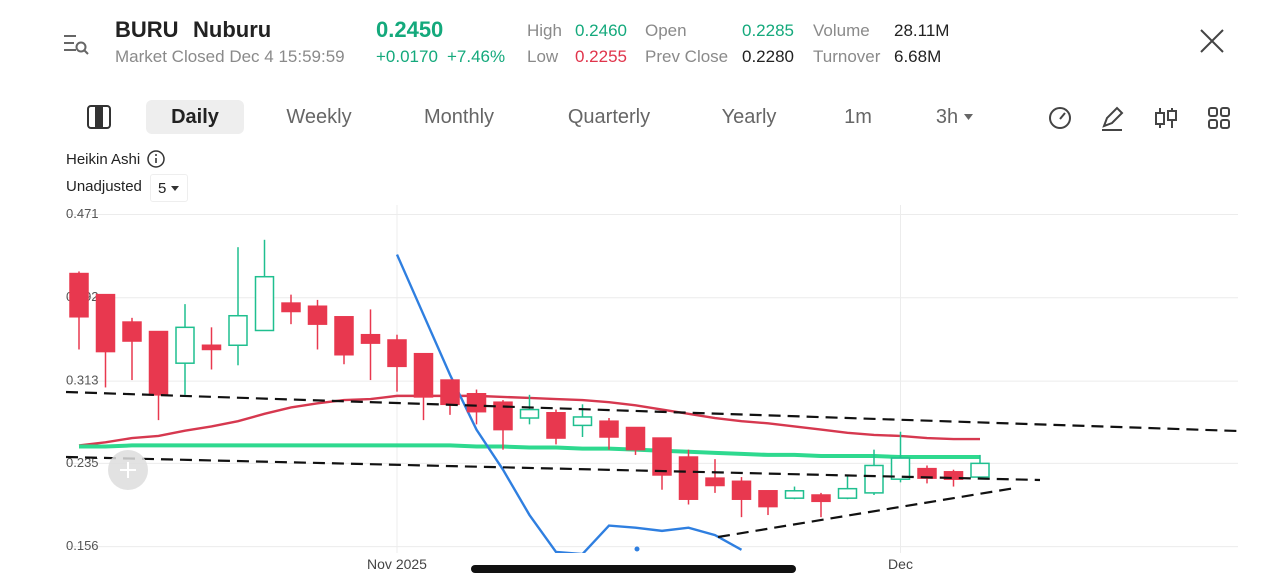 This screenshot has height=585, width=1266. I want to click on y-tick-label: 0.156, so click(82, 545).